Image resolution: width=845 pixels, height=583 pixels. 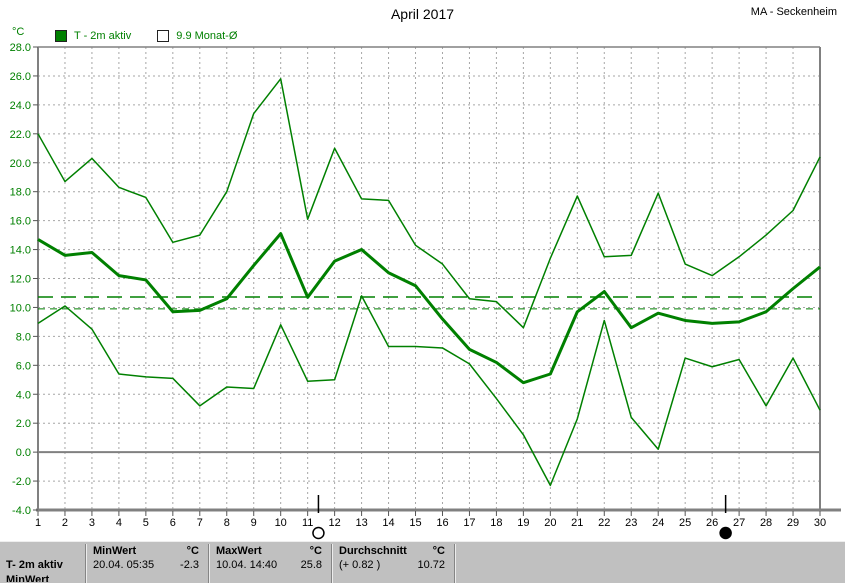 What do you see at coordinates (712, 523) in the screenshot?
I see `svg-text: 26` at bounding box center [712, 523].